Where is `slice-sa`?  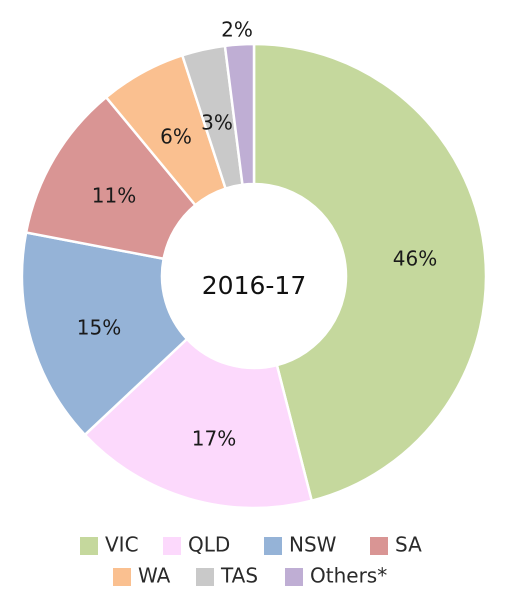
slice-sa is located at coordinates (111, 178).